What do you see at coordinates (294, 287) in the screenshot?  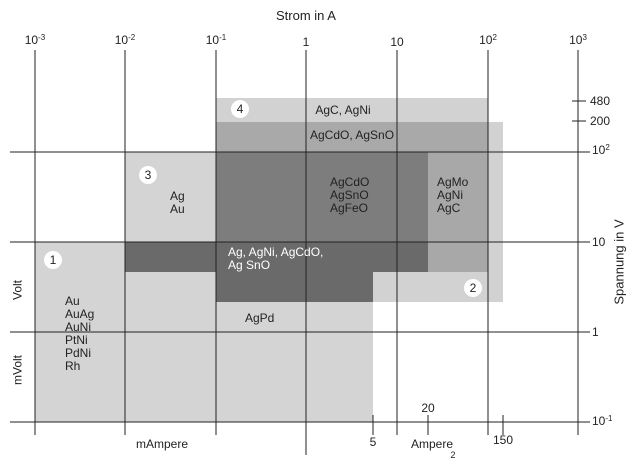 I see `dark-band-lower` at bounding box center [294, 287].